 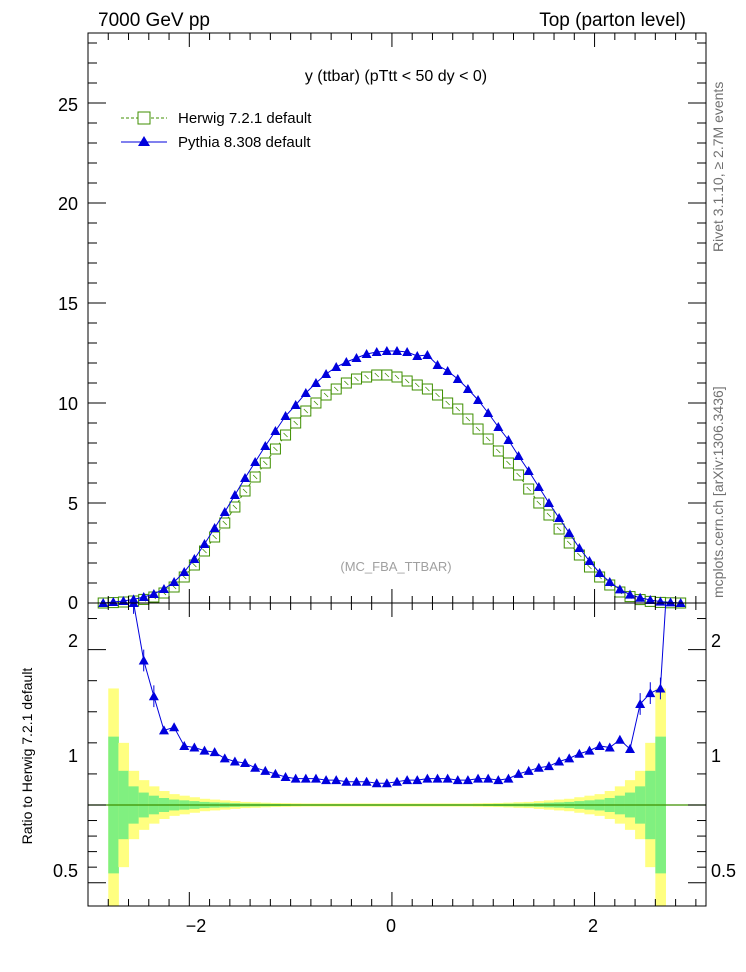 What do you see at coordinates (392, 926) in the screenshot?
I see `x-tick-labels: −2 0 2` at bounding box center [392, 926].